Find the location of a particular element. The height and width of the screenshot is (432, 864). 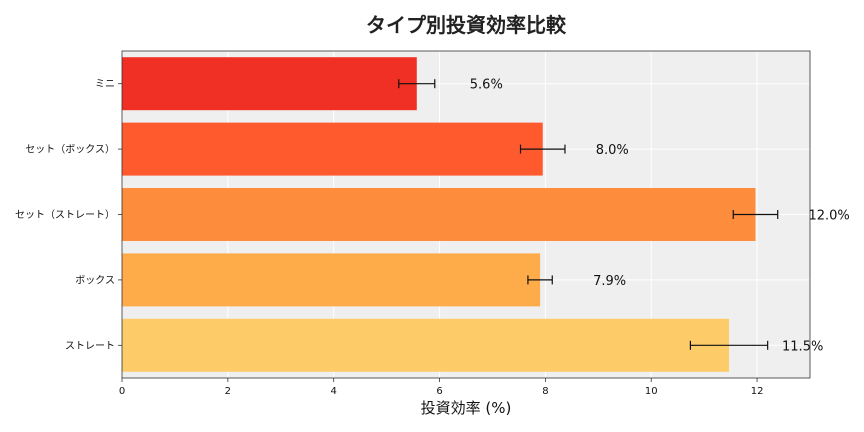

category-label: セット（ストレート） is located at coordinates (65, 215).